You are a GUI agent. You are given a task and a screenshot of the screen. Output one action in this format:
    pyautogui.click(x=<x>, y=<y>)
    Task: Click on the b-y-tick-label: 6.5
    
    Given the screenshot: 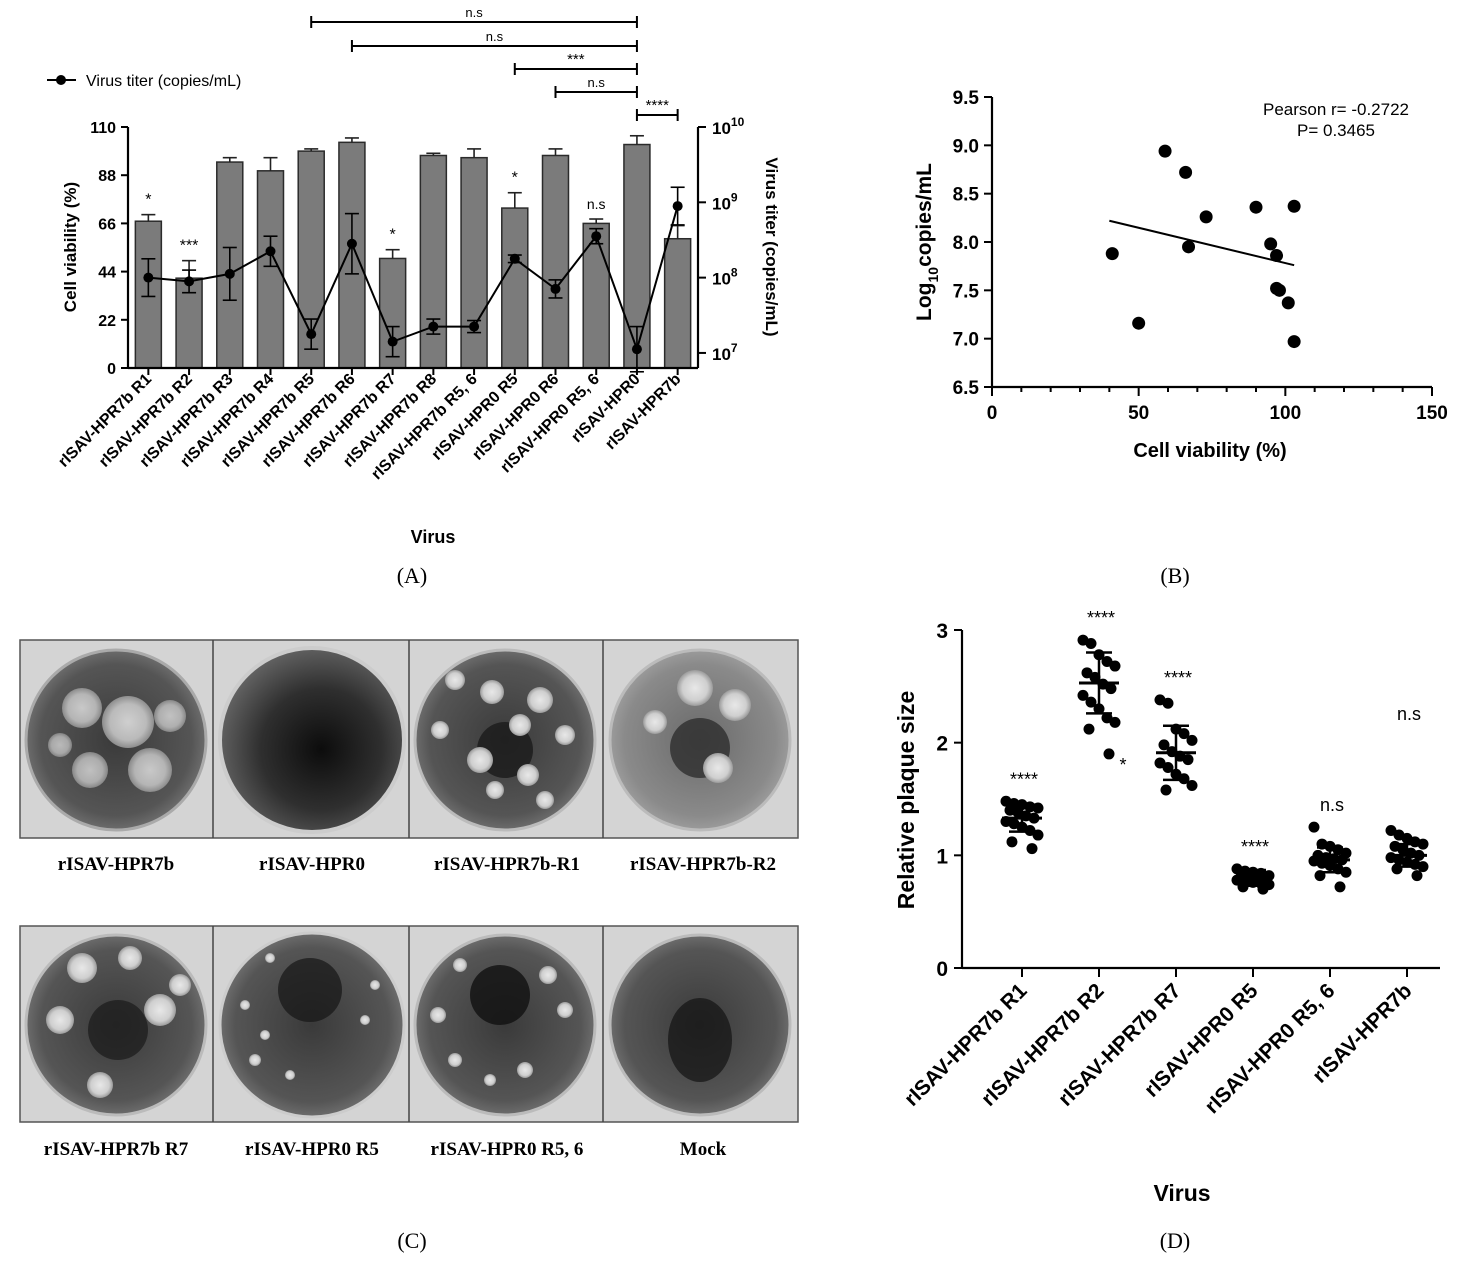 What is the action you would take?
    pyautogui.click(x=966, y=388)
    